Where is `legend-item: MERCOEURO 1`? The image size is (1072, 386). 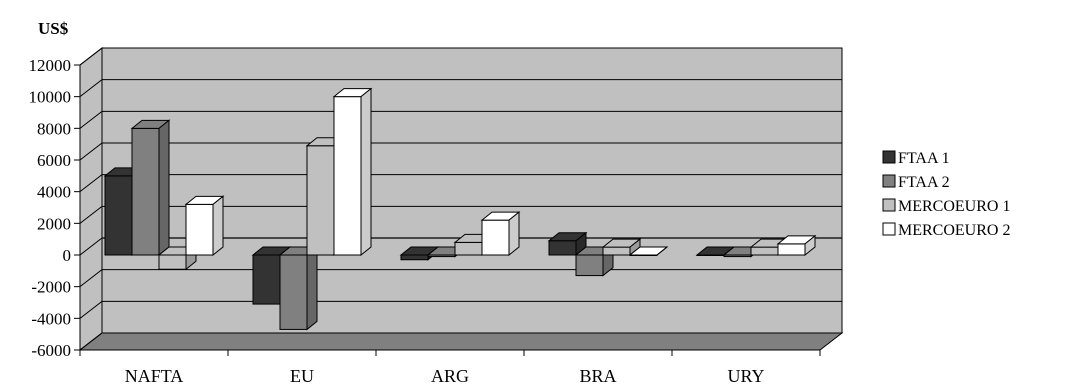
legend-item: MERCOEURO 1 is located at coordinates (946, 206).